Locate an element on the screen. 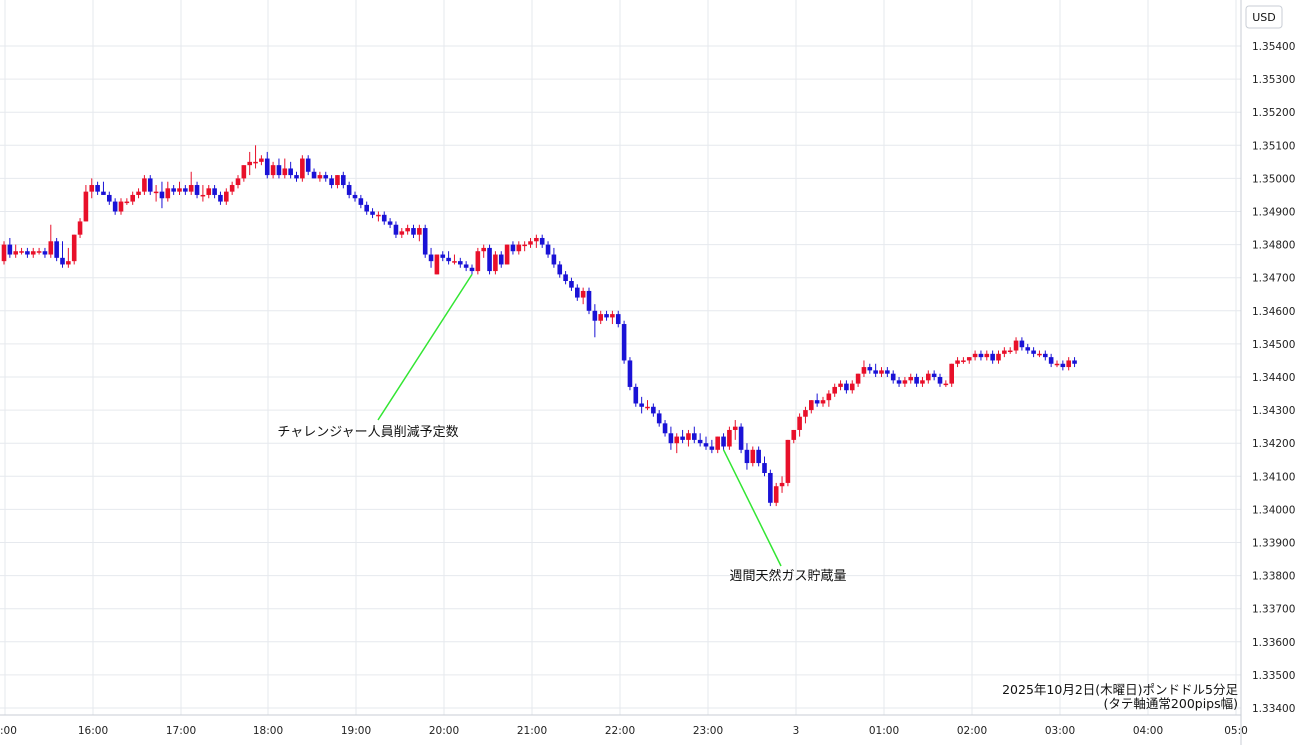 This screenshot has height=745, width=1300. annotation-line is located at coordinates (752, 508).